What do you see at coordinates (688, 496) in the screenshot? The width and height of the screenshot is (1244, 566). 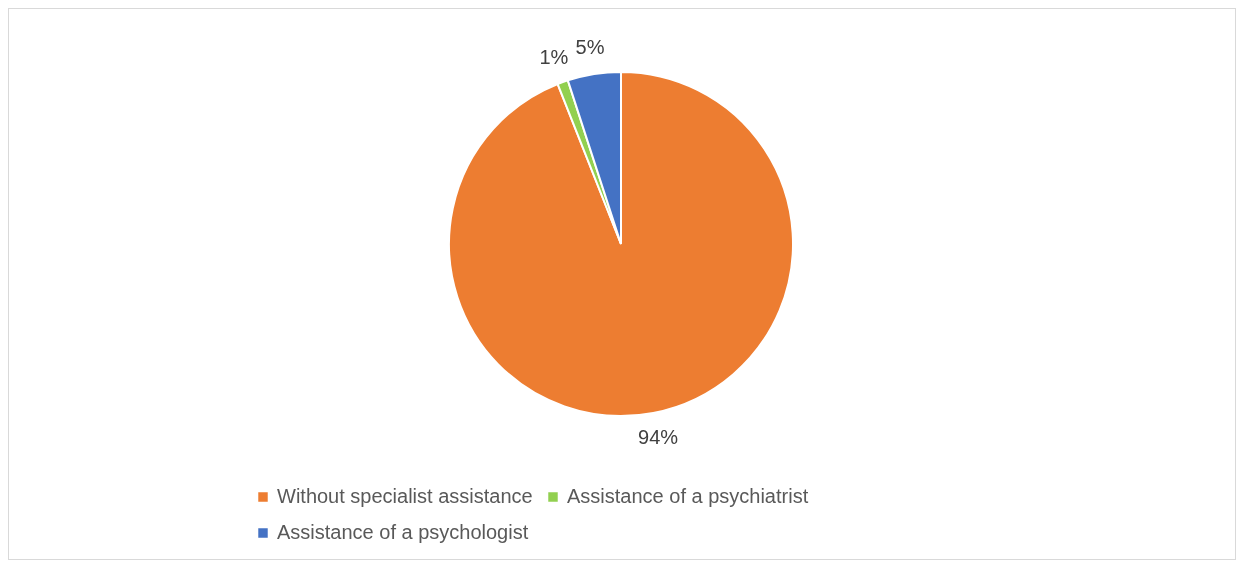 I see `legend-label: Assistance of a psychiatrist` at bounding box center [688, 496].